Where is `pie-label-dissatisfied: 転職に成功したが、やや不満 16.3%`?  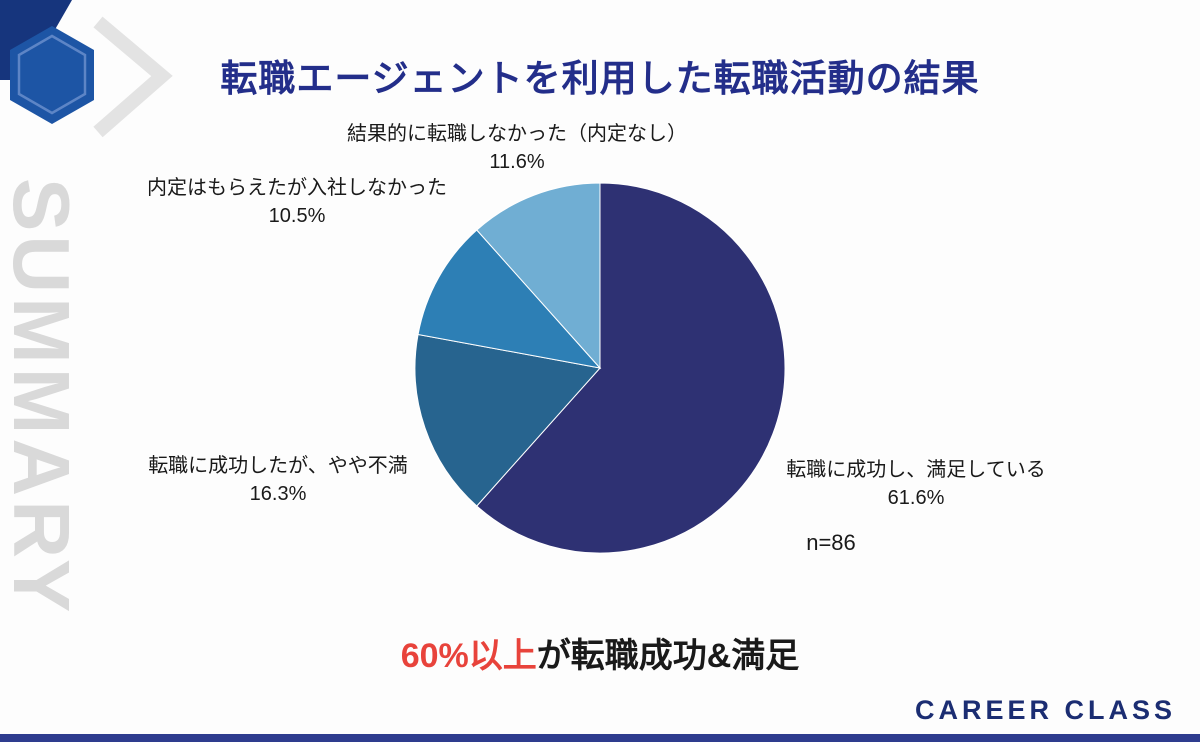 pie-label-dissatisfied: 転職に成功したが、やや不満 16.3% is located at coordinates (278, 480).